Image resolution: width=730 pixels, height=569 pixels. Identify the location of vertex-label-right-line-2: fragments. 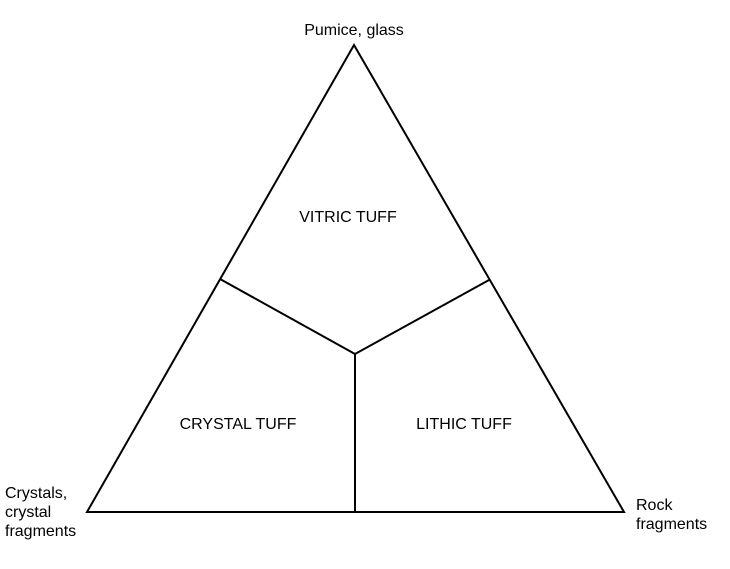
(671, 524).